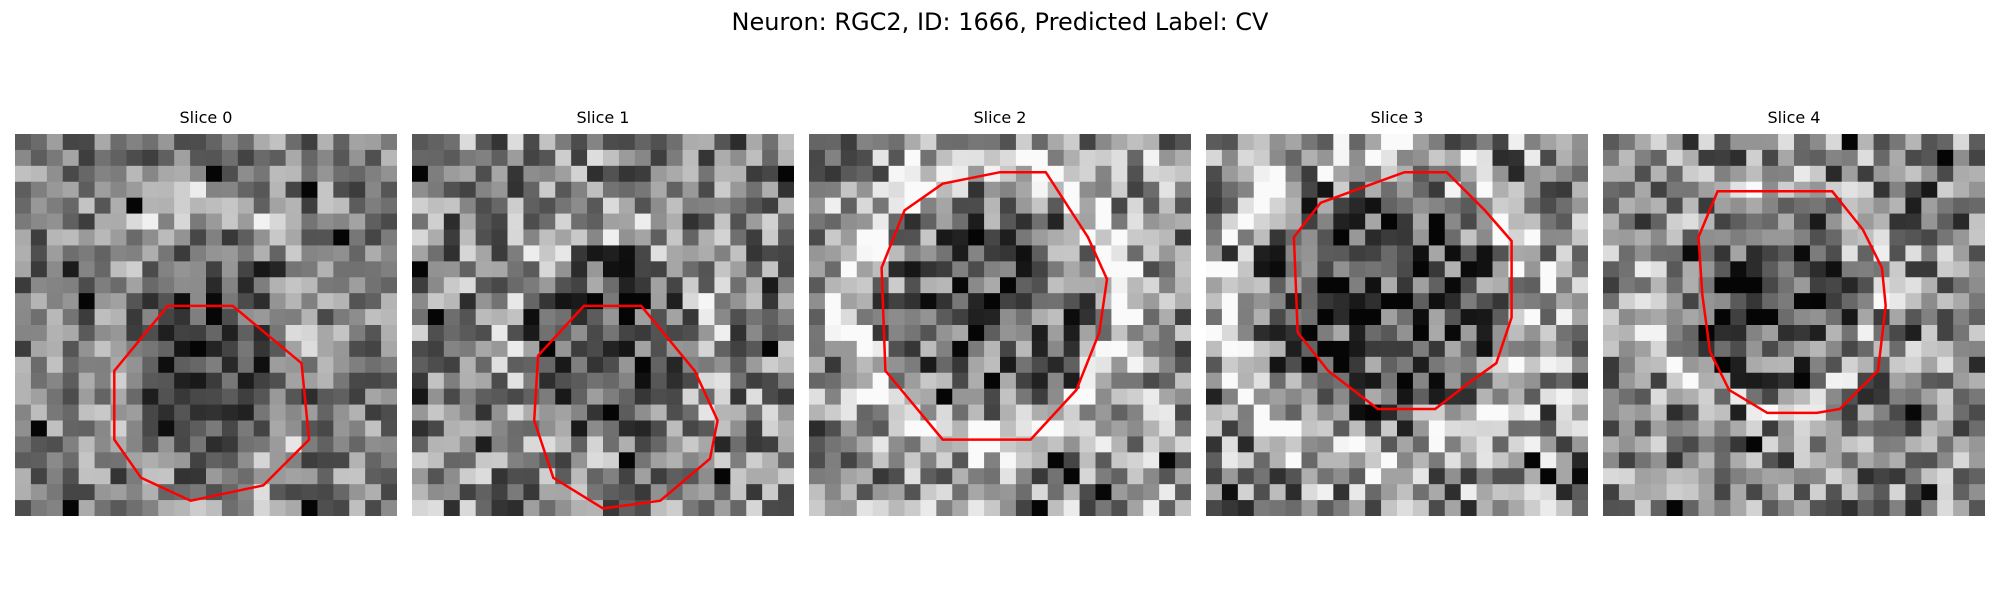  Describe the element at coordinates (603, 117) in the screenshot. I see `slice-title-1: Slice 1` at that location.